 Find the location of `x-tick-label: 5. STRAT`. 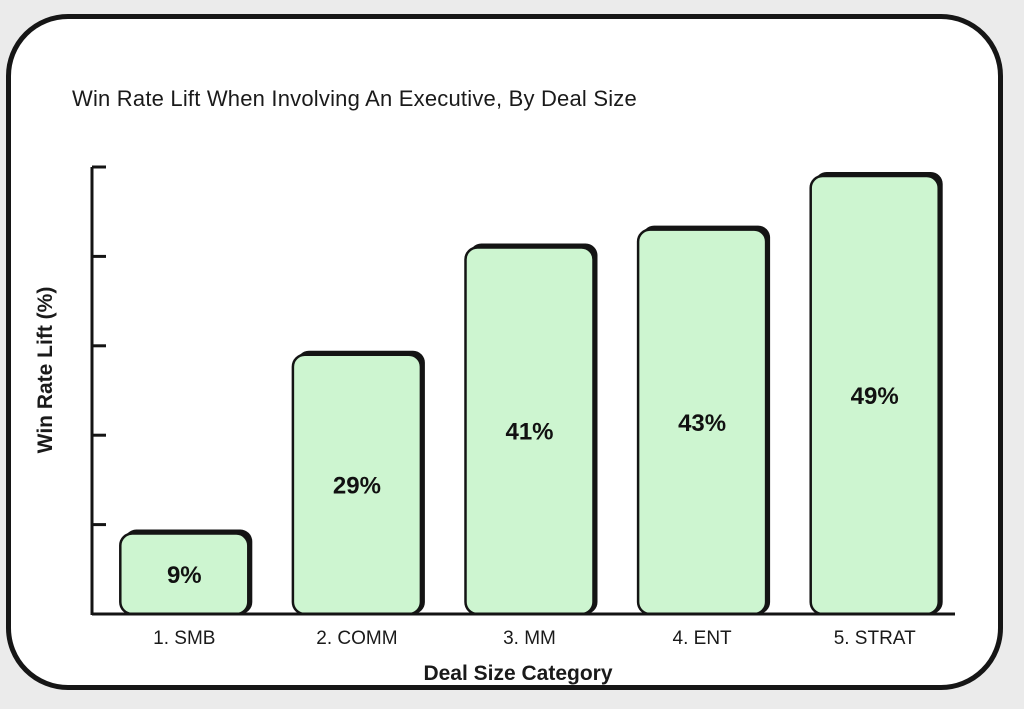

x-tick-label: 5. STRAT is located at coordinates (875, 638).